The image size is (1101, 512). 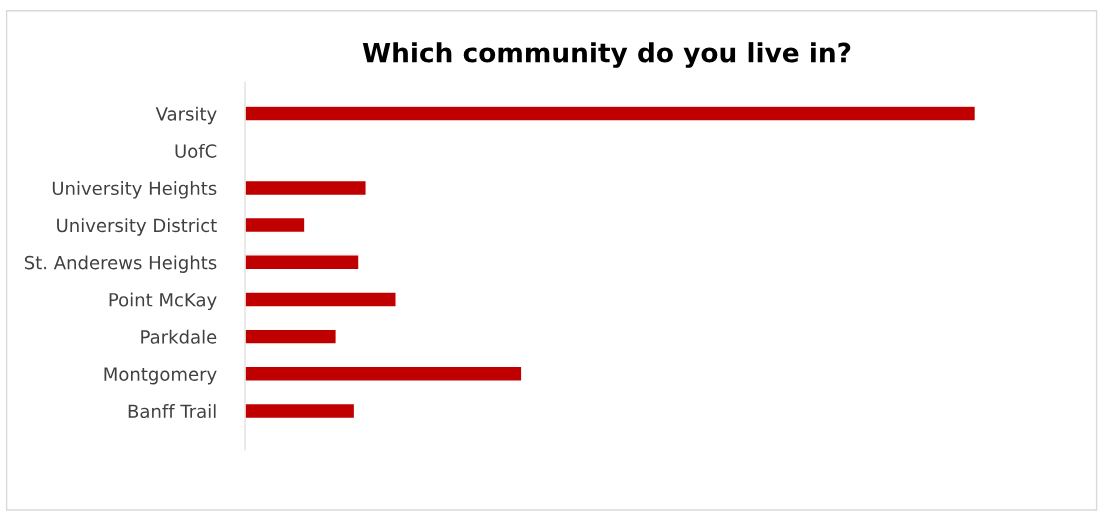 I want to click on chart-title: Which community do you live in?, so click(x=606, y=55).